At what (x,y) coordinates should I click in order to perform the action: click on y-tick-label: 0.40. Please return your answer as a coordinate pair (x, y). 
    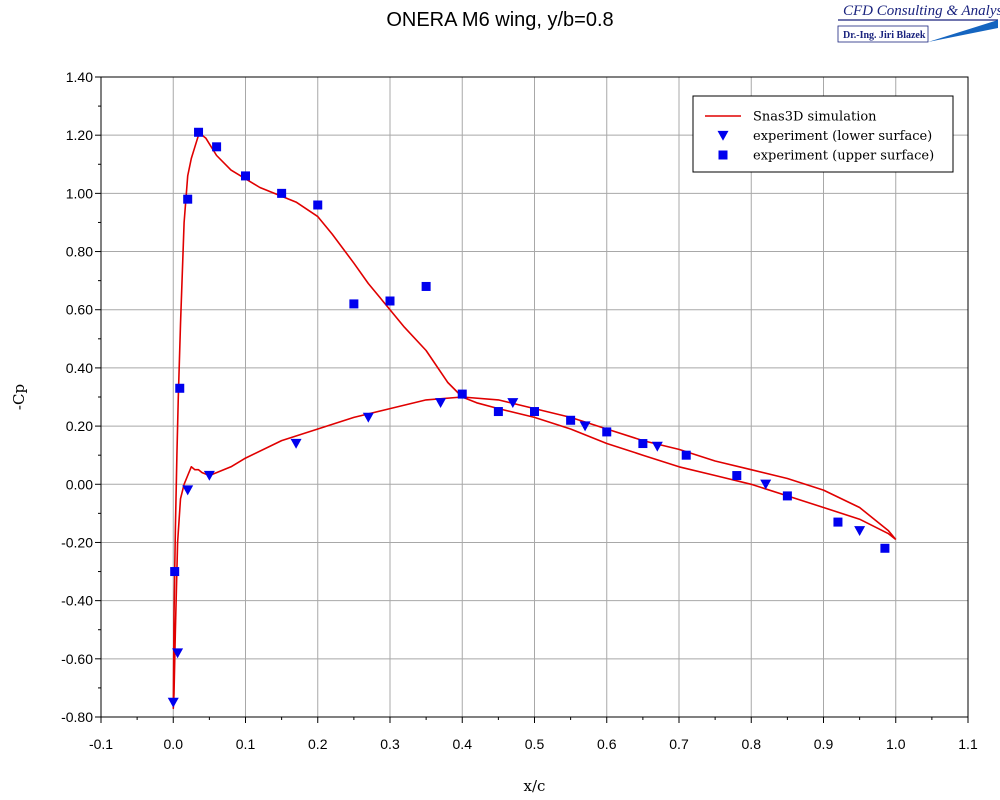
    Looking at the image, I should click on (79, 368).